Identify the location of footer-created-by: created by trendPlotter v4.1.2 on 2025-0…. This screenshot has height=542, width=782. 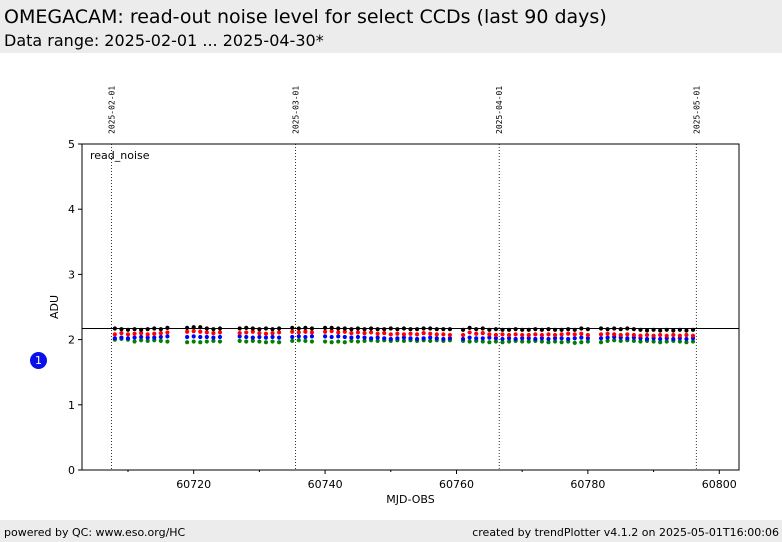
(625, 532).